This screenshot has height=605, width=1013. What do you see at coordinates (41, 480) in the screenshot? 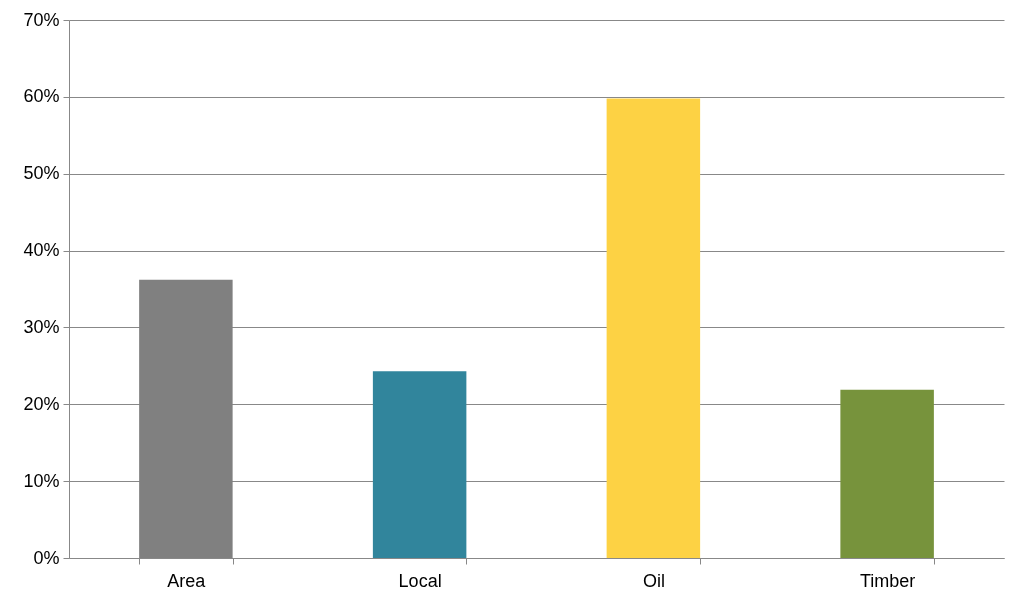
I see `y-tick-label: 10%` at bounding box center [41, 480].